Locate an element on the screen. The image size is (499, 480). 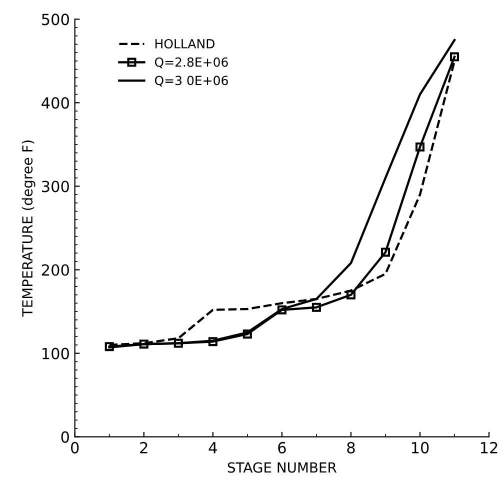
x-axis-title: STAGE NUMBER is located at coordinates (282, 467).